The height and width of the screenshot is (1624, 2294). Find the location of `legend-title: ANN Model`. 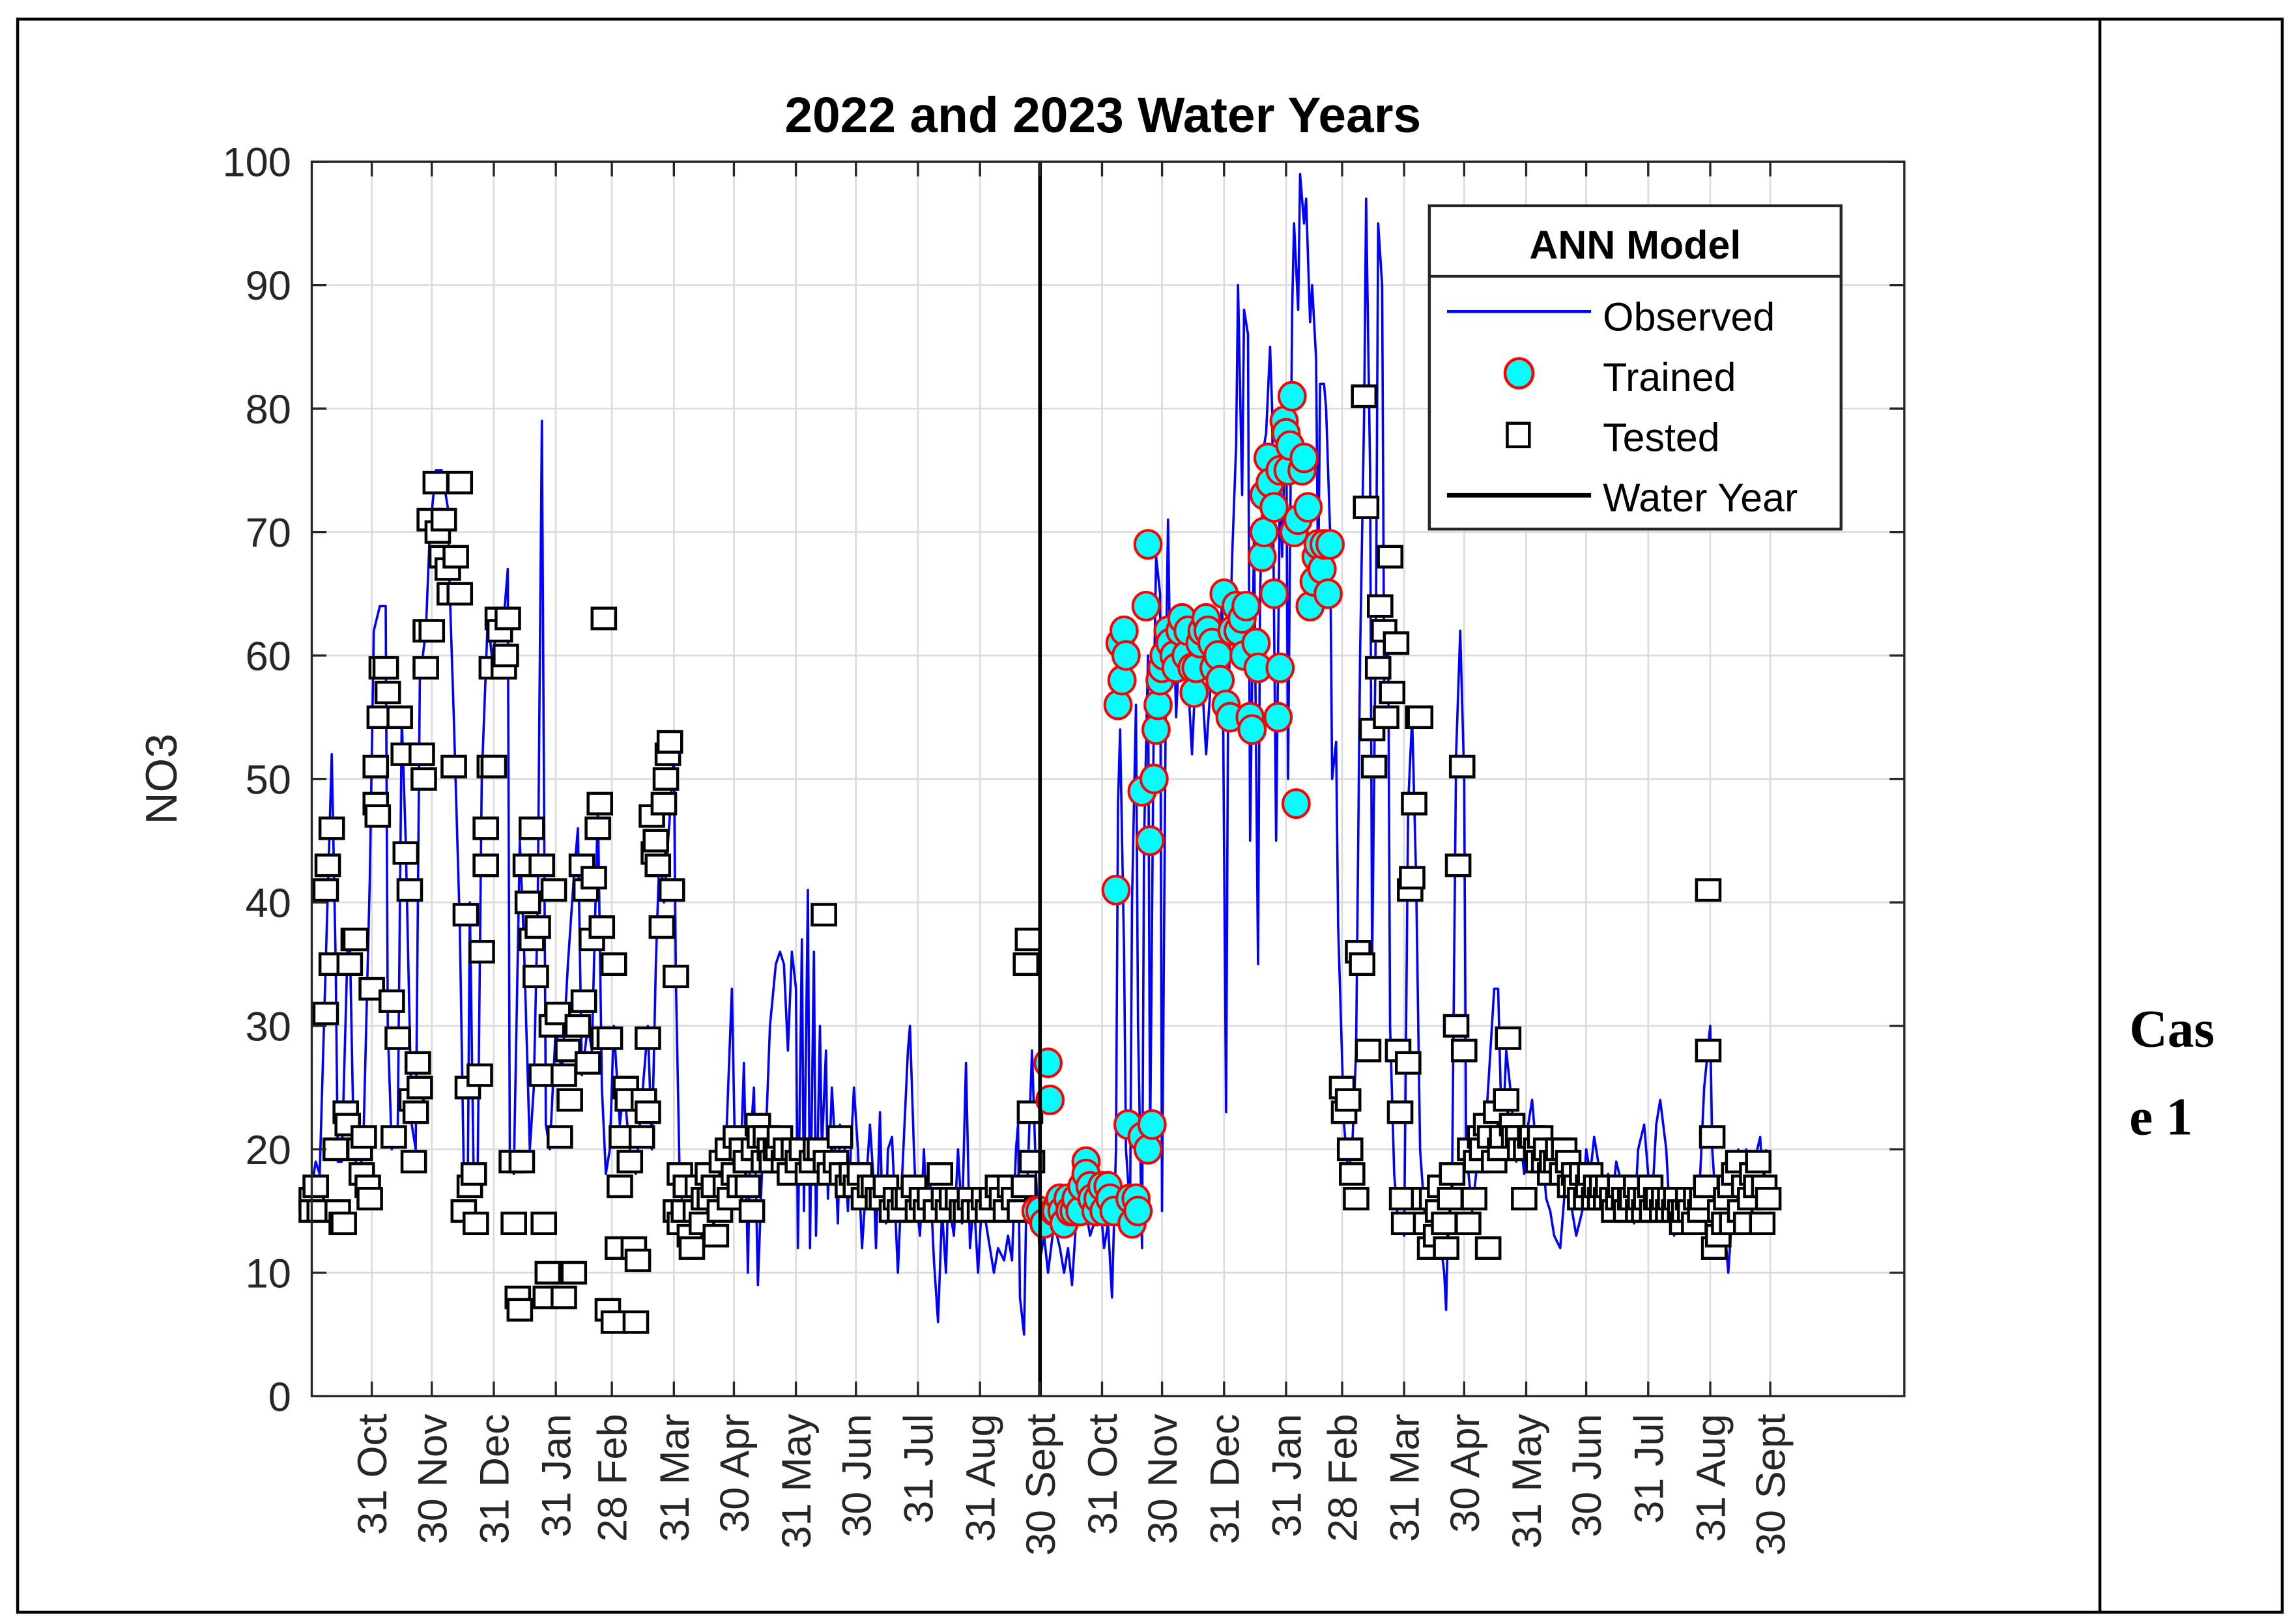

legend-title: ANN Model is located at coordinates (1635, 245).